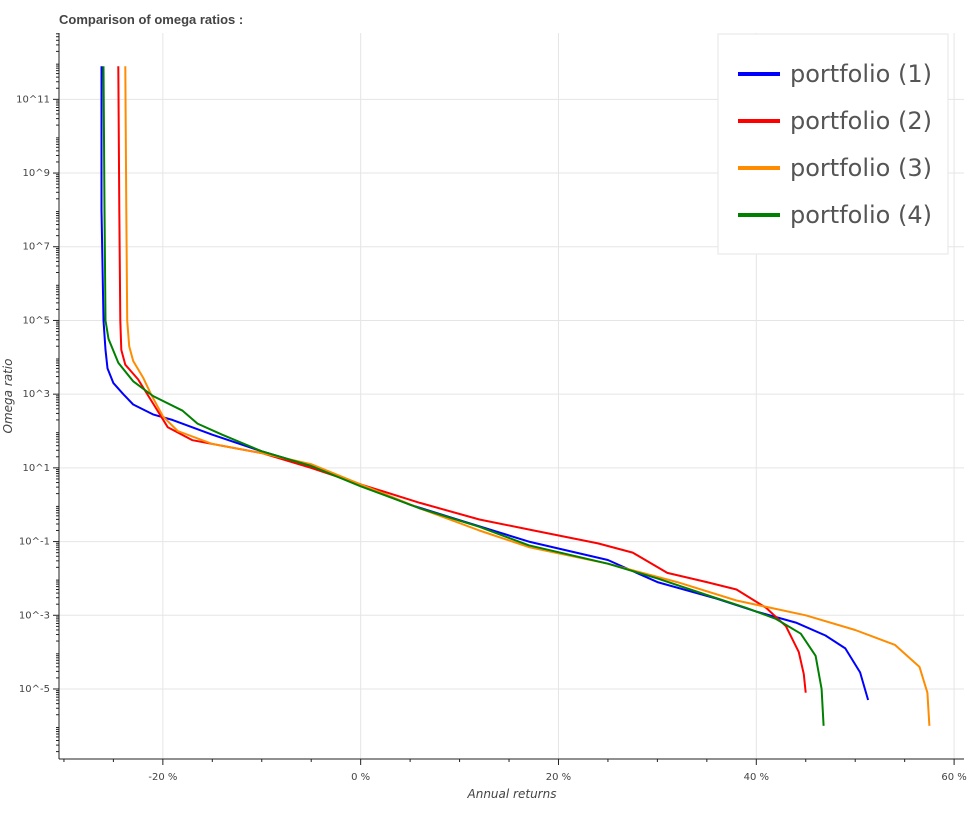 The image size is (968, 824). Describe the element at coordinates (512, 794) in the screenshot. I see `x-axis-title: Annual returns` at that location.